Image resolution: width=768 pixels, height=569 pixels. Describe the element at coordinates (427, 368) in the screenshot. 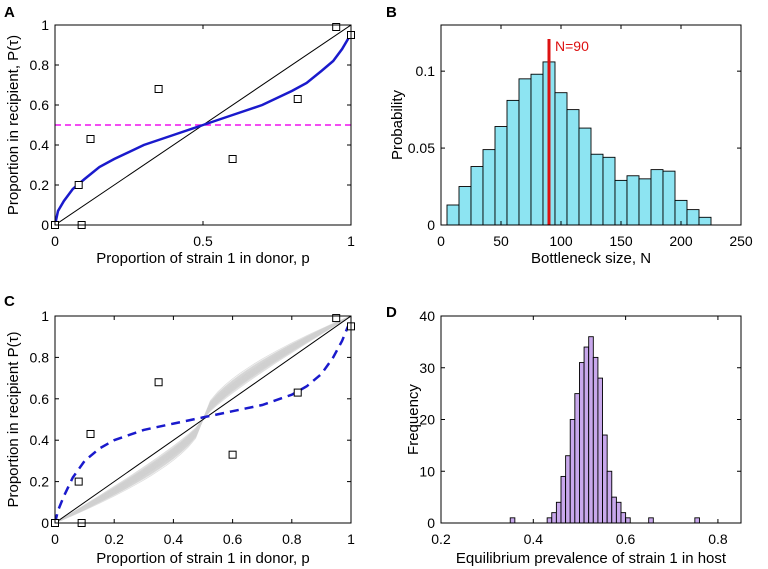

I see `y-tick-label: 30` at that location.